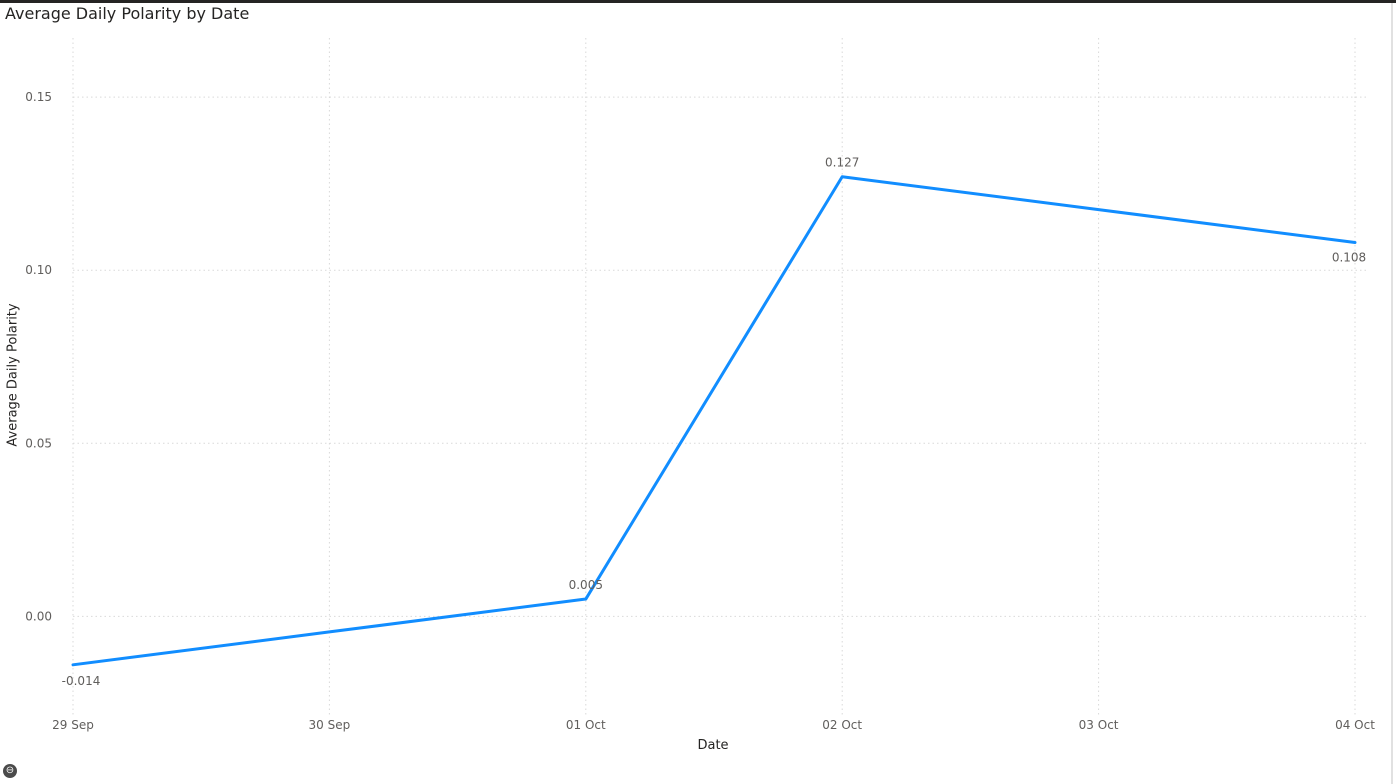 Image resolution: width=1396 pixels, height=784 pixels. Describe the element at coordinates (1349, 258) in the screenshot. I see `data-label: 0.108` at that location.